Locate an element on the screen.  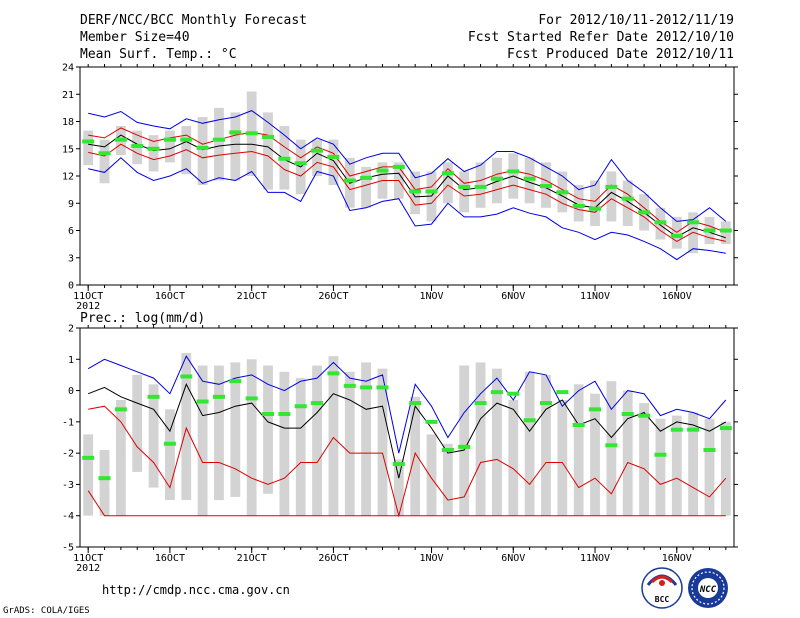
series-line-lower is located at coordinates (407, 192).